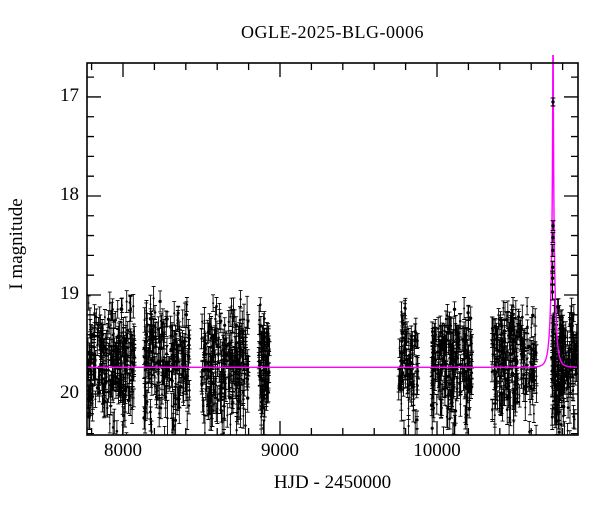  I want to click on y-tick-label: 18, so click(69, 194).